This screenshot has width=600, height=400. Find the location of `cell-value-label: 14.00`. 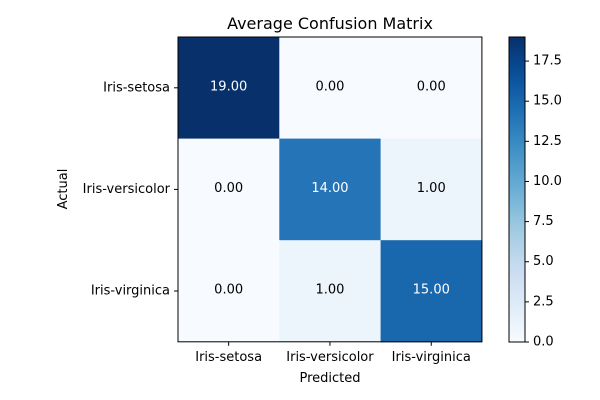

cell-value-label: 14.00 is located at coordinates (329, 188).